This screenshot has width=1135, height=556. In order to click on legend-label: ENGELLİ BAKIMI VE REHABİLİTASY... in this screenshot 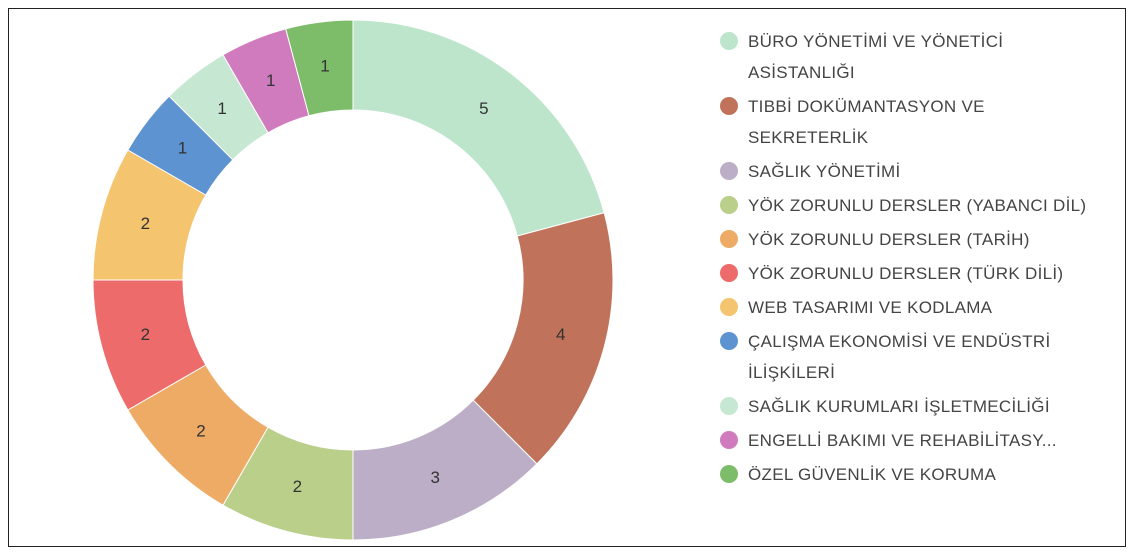, I will do `click(902, 440)`.